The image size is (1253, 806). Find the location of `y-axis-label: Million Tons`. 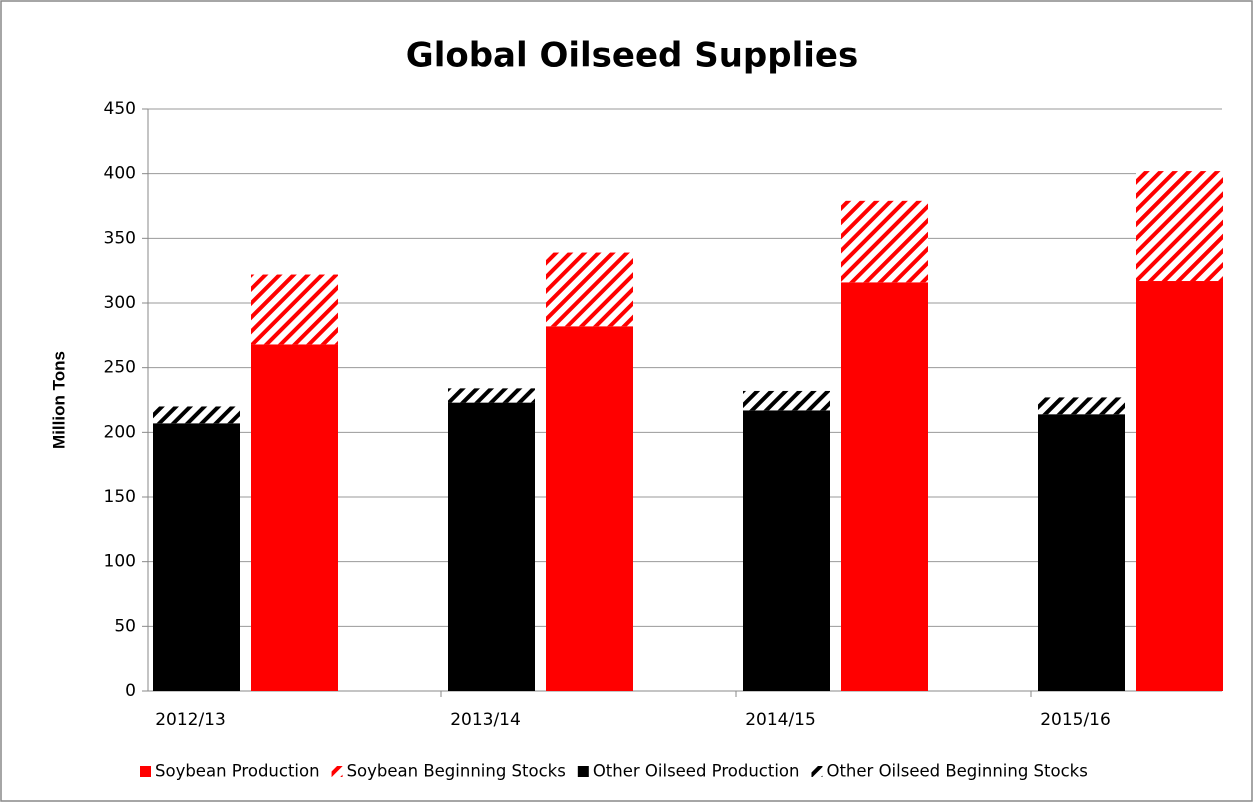

y-axis-label: Million Tons is located at coordinates (58, 400).